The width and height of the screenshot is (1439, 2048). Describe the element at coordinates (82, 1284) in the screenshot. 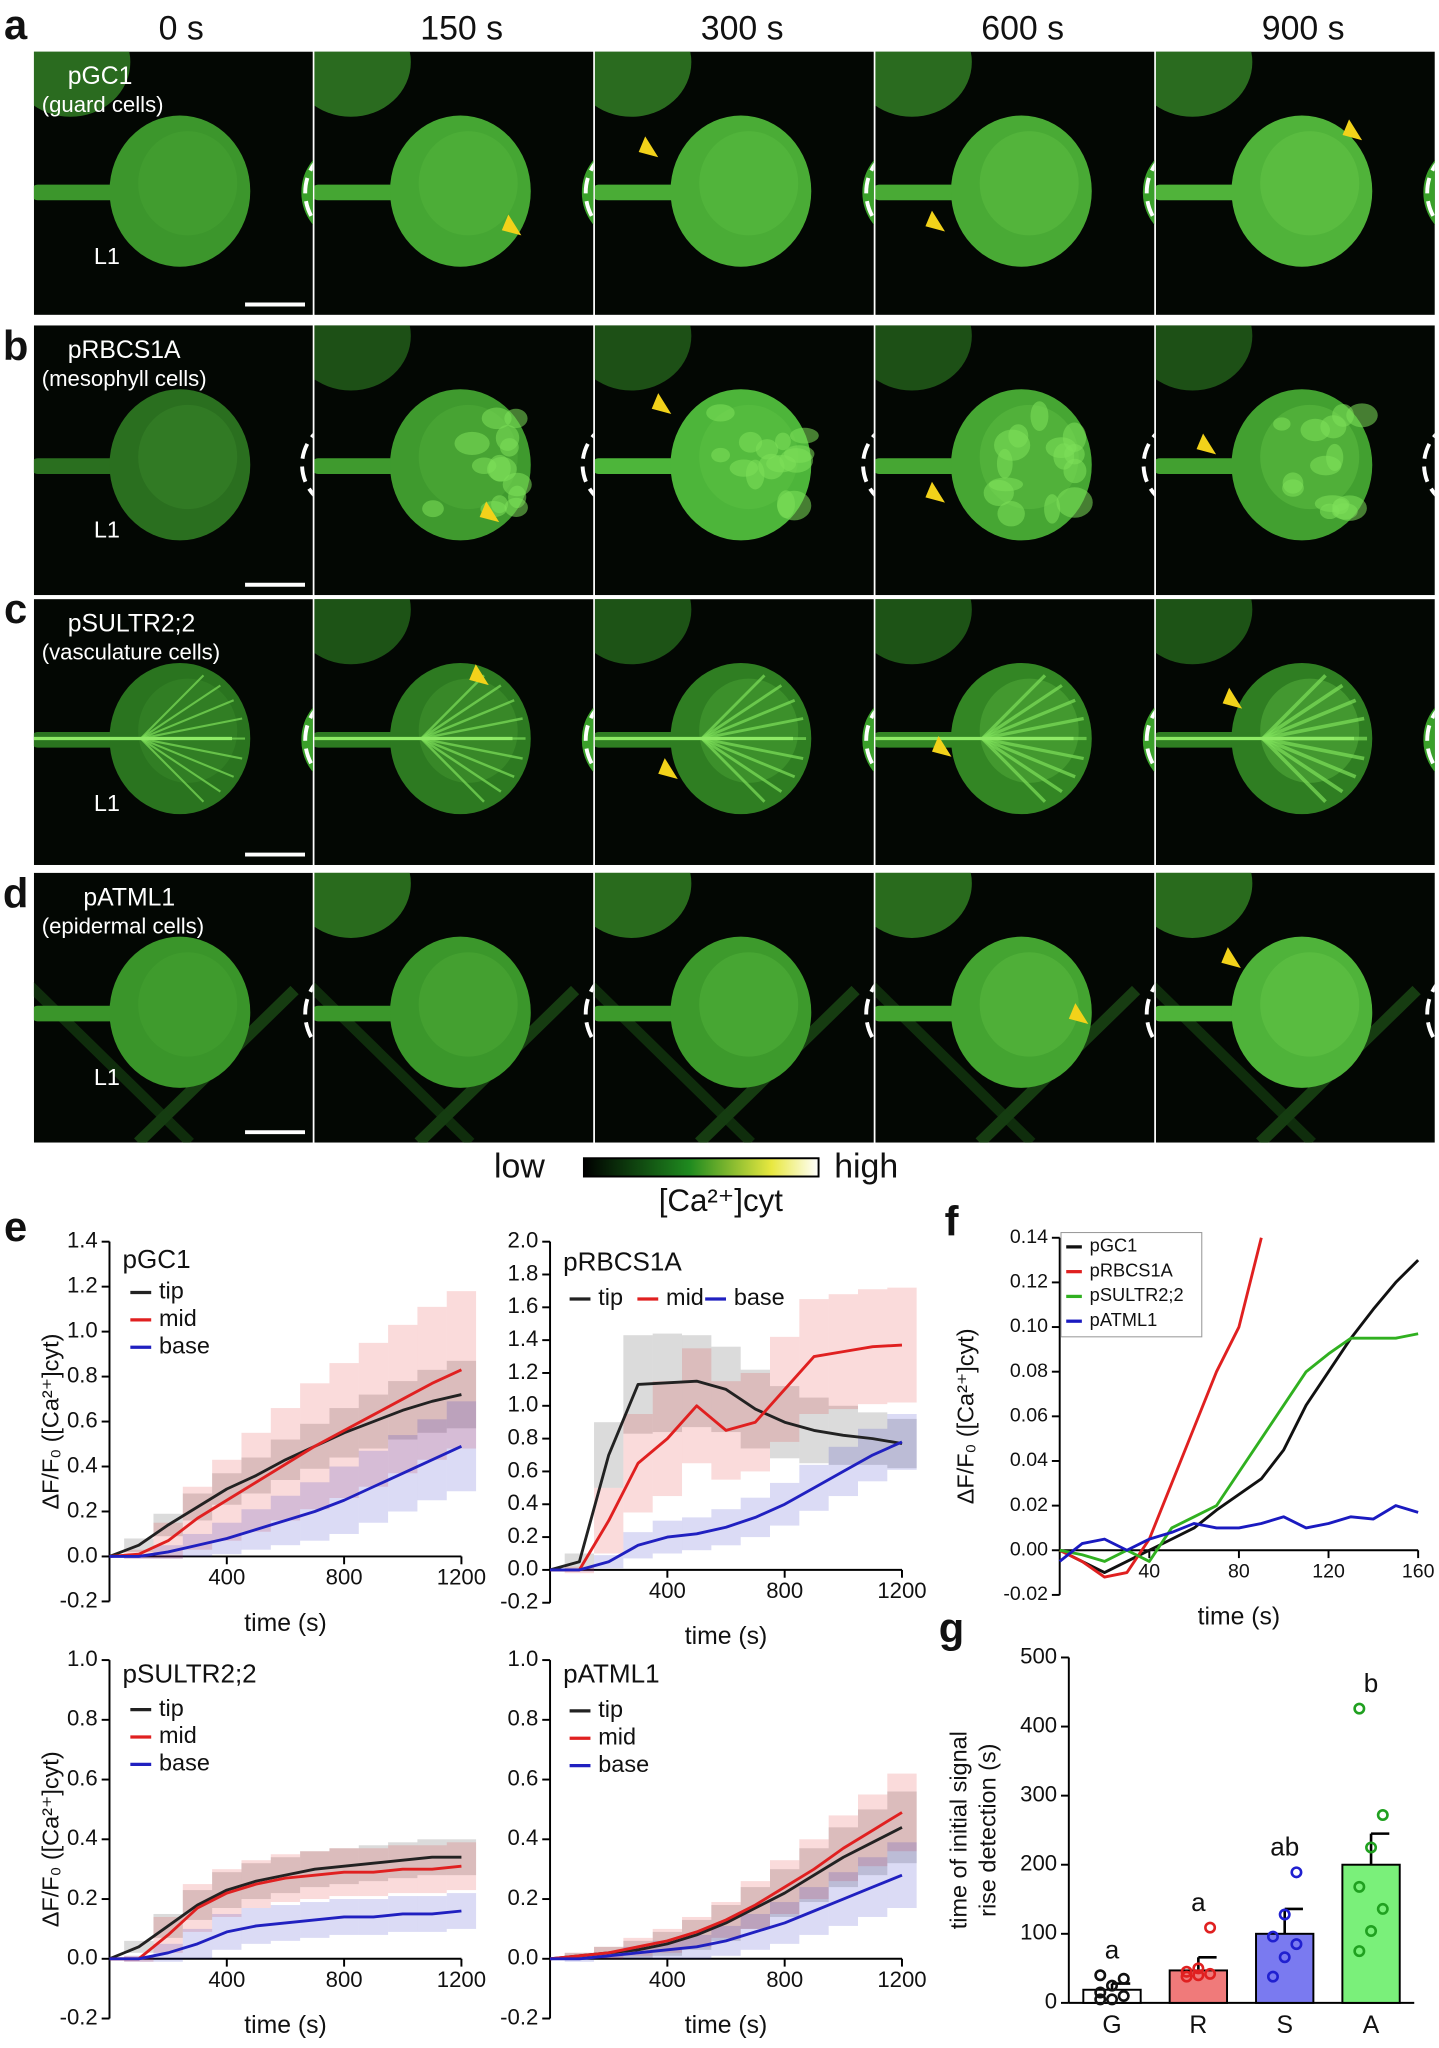

I see `y-tick-label: 1.2` at that location.